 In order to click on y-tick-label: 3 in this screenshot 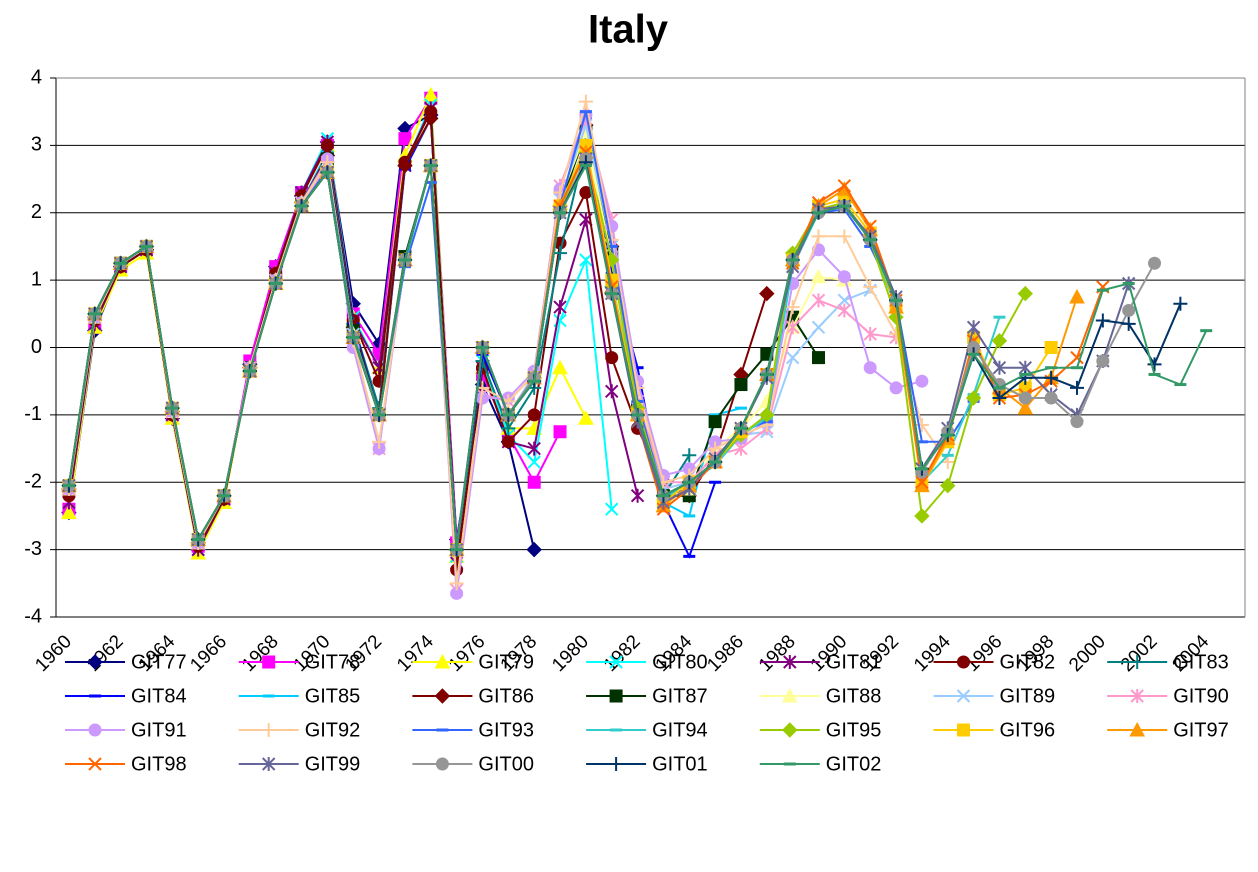, I will do `click(36, 145)`.